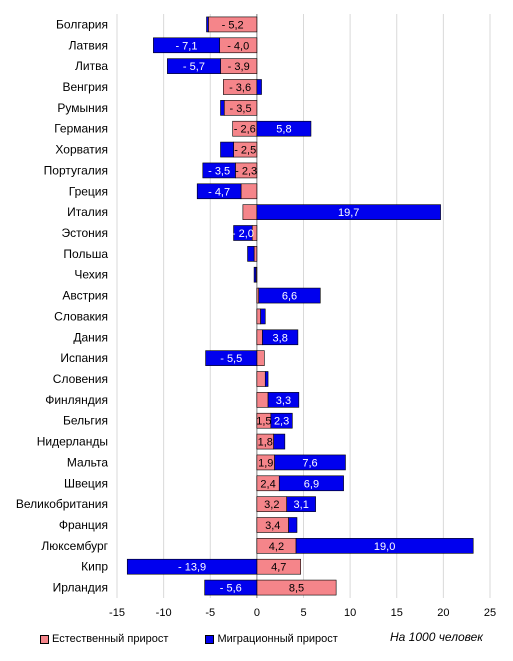 Image resolution: width=513 pixels, height=661 pixels. I want to click on legend-item-migration: Миграционный прирост, so click(271, 639).